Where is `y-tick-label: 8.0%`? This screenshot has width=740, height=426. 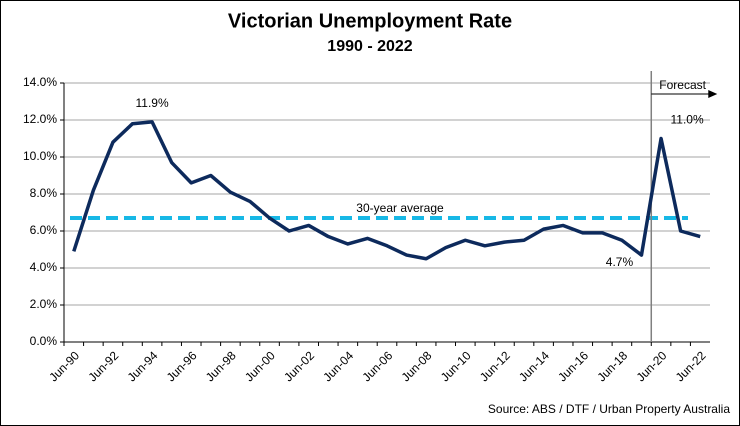
y-tick-label: 8.0% is located at coordinates (44, 193).